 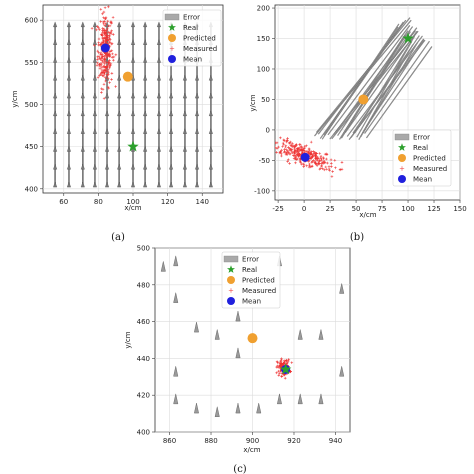 I want to click on x-tick-label: 900, so click(x=252, y=441).